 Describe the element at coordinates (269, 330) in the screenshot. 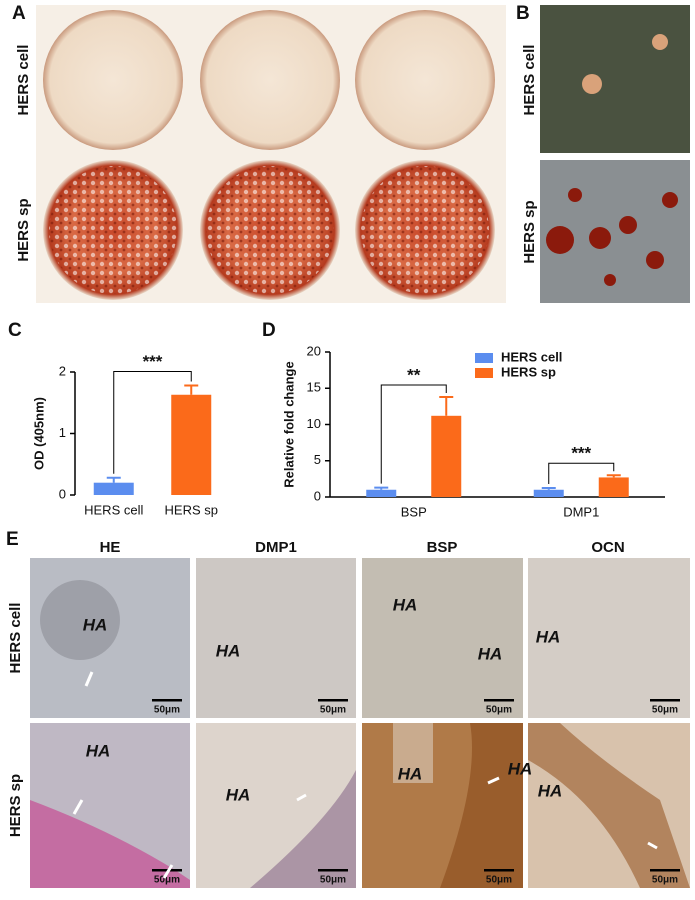

I see `panel-label: D` at that location.